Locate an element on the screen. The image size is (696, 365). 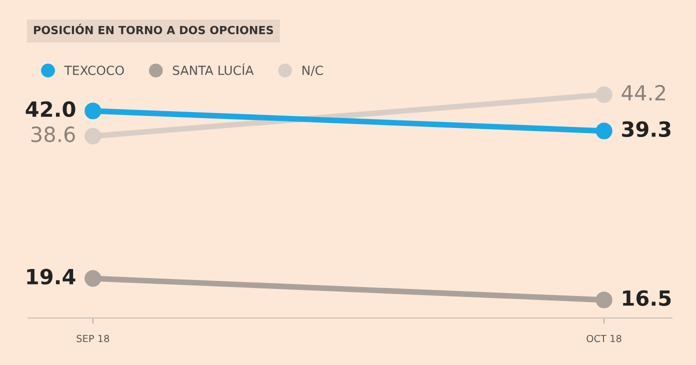
legend-label: TEXCOCO is located at coordinates (94, 71).